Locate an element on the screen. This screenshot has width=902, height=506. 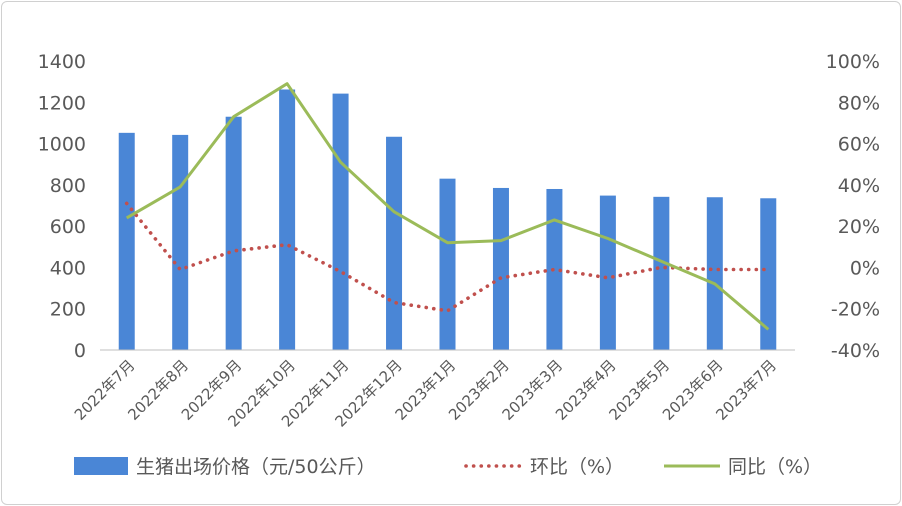
bar-2022年9月 is located at coordinates (233, 233).